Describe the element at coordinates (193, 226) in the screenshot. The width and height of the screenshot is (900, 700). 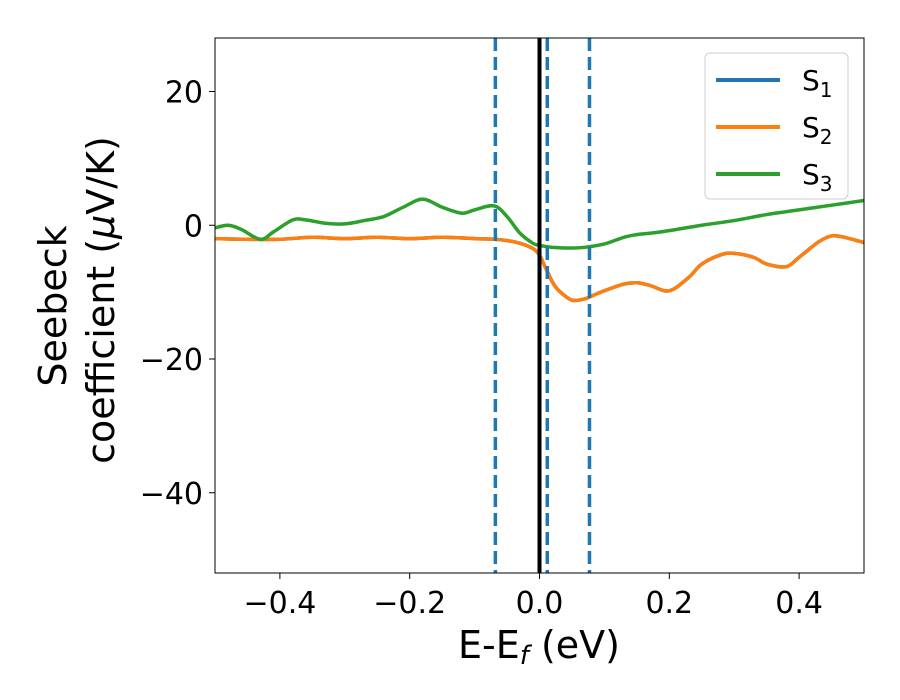
I see `y-tick-label: 0` at that location.